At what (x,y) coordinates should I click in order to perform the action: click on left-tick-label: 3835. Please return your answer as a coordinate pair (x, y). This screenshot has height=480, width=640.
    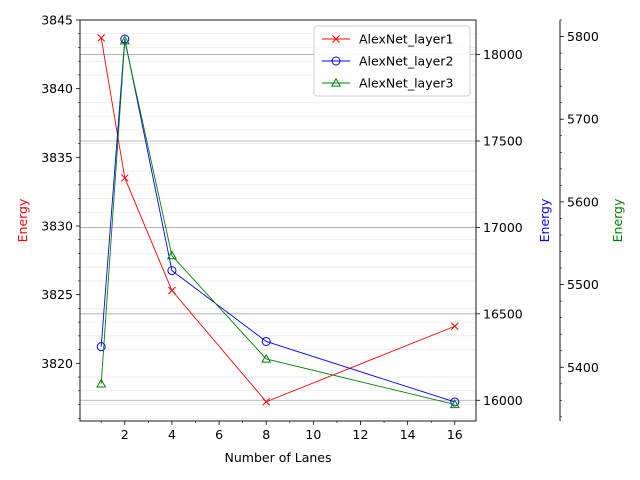
    Looking at the image, I should click on (57, 157).